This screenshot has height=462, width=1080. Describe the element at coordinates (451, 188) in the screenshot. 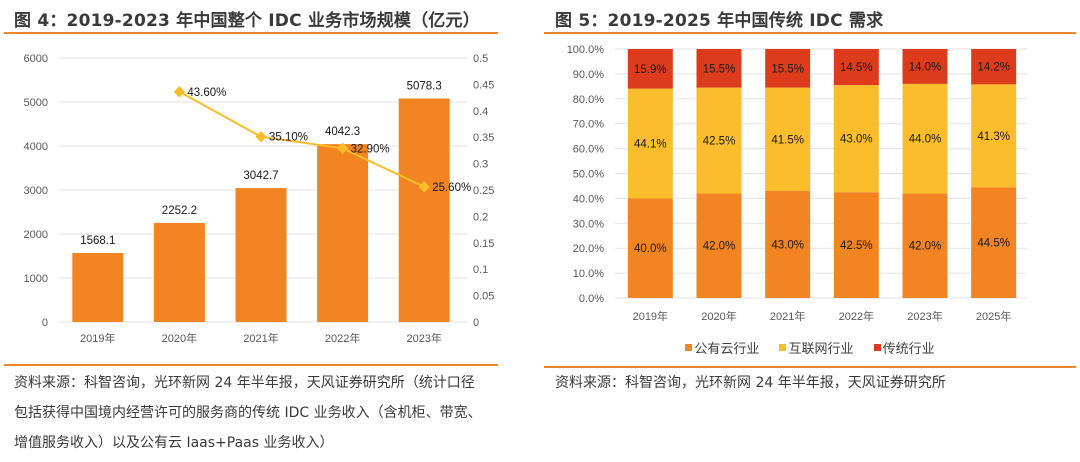

I see `growth-value-label: 25.60%` at that location.